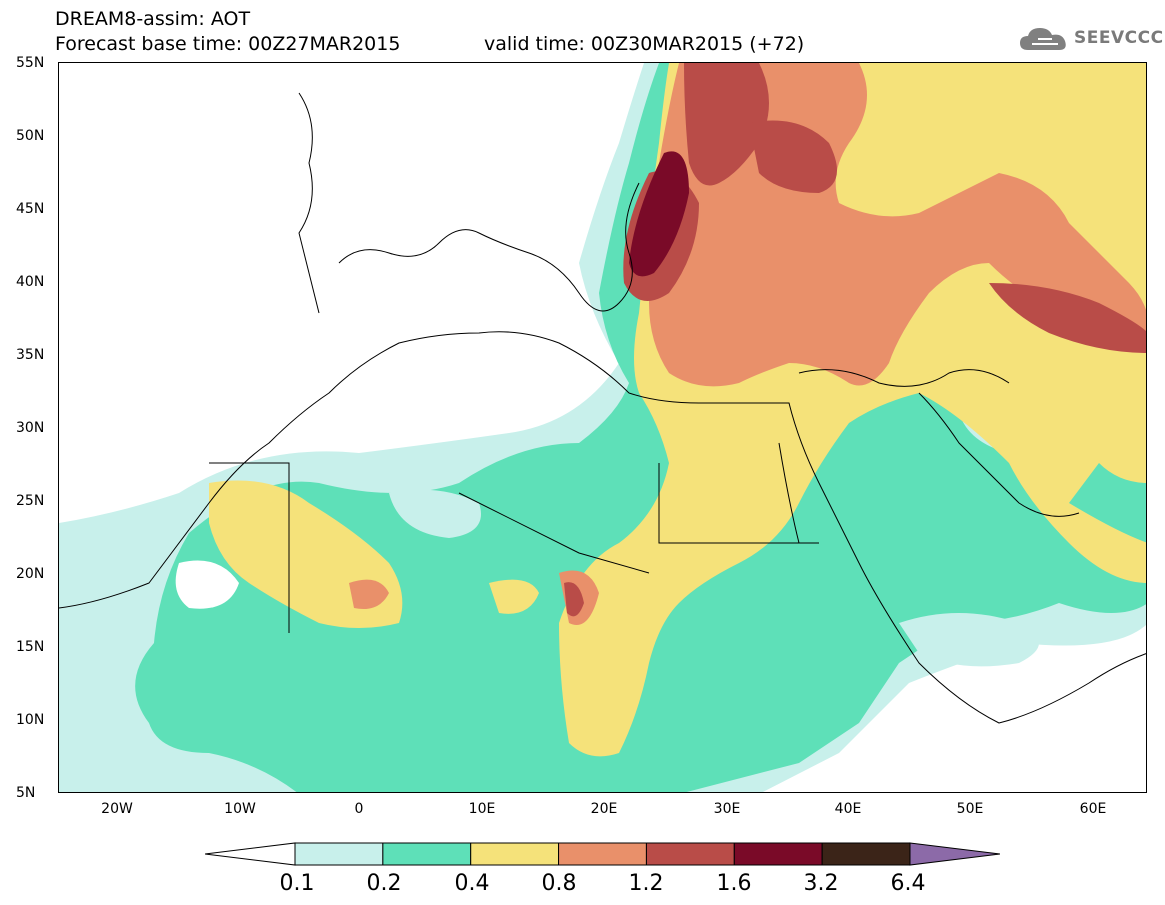  What do you see at coordinates (30, 574) in the screenshot?
I see `lat-label: 20N` at bounding box center [30, 574].